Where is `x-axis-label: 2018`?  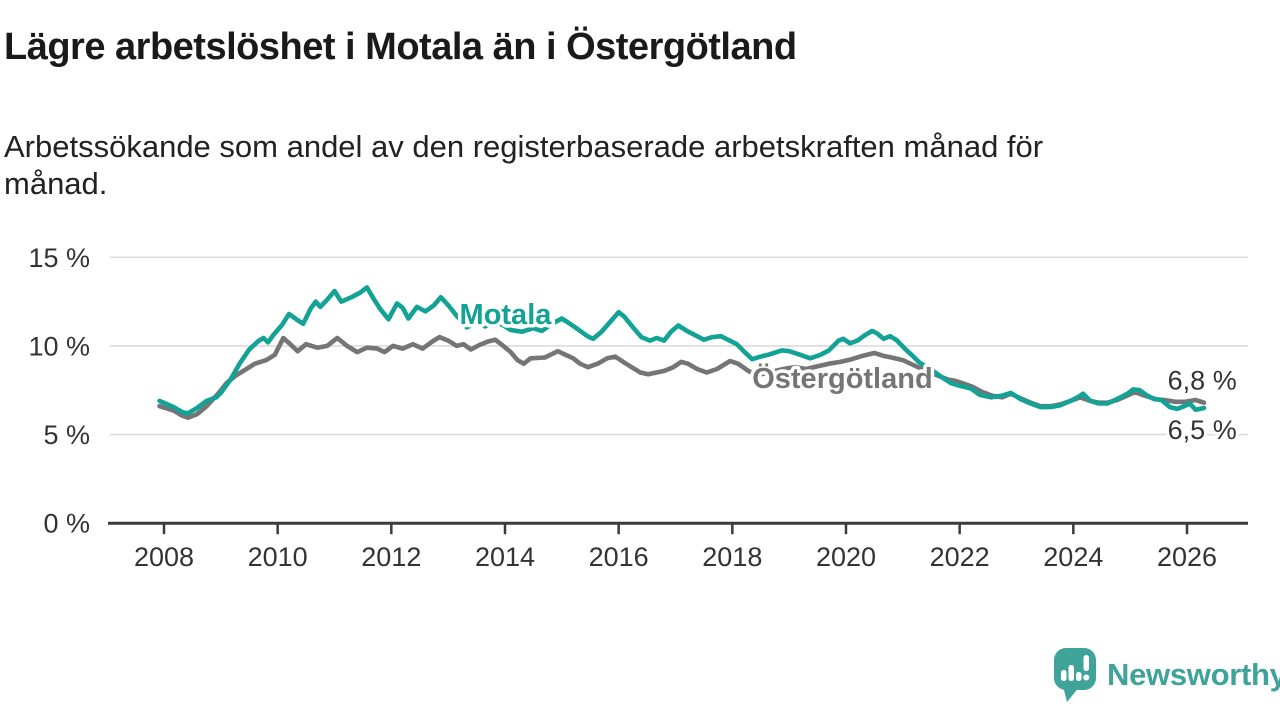 x-axis-label: 2018 is located at coordinates (732, 557).